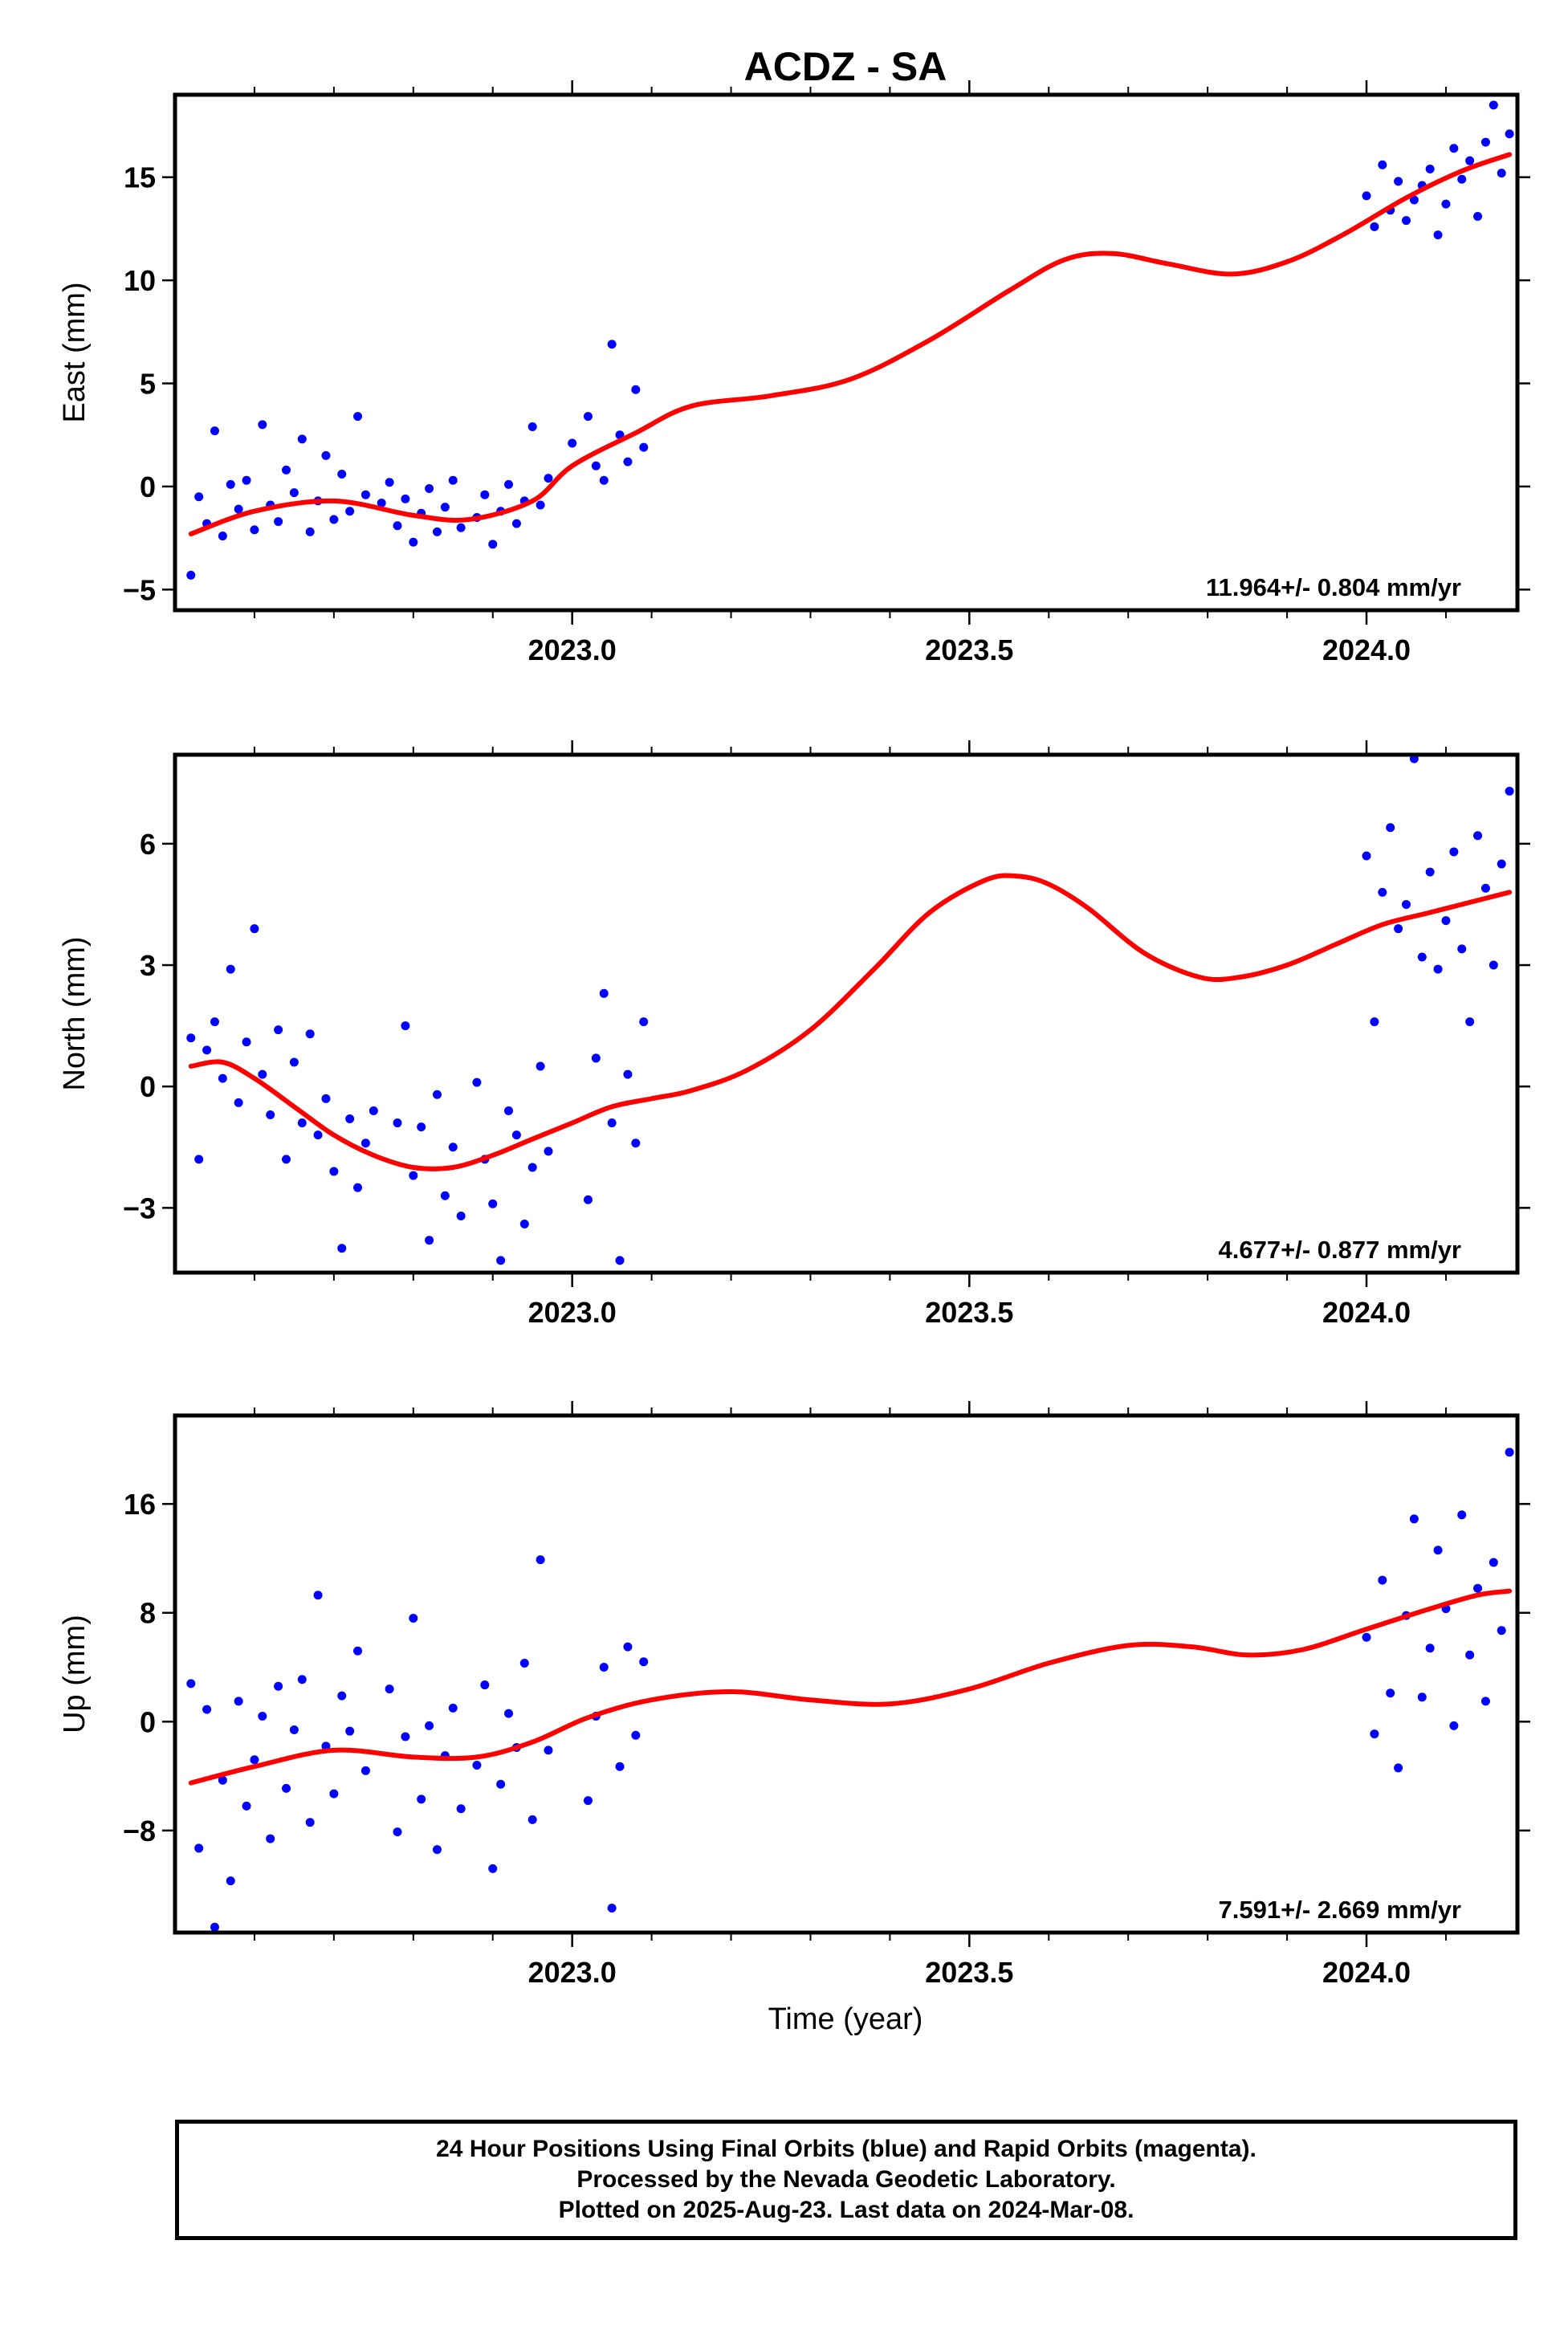 This screenshot has width=1568, height=2330. I want to click on y-tick-label: 8, so click(148, 1613).